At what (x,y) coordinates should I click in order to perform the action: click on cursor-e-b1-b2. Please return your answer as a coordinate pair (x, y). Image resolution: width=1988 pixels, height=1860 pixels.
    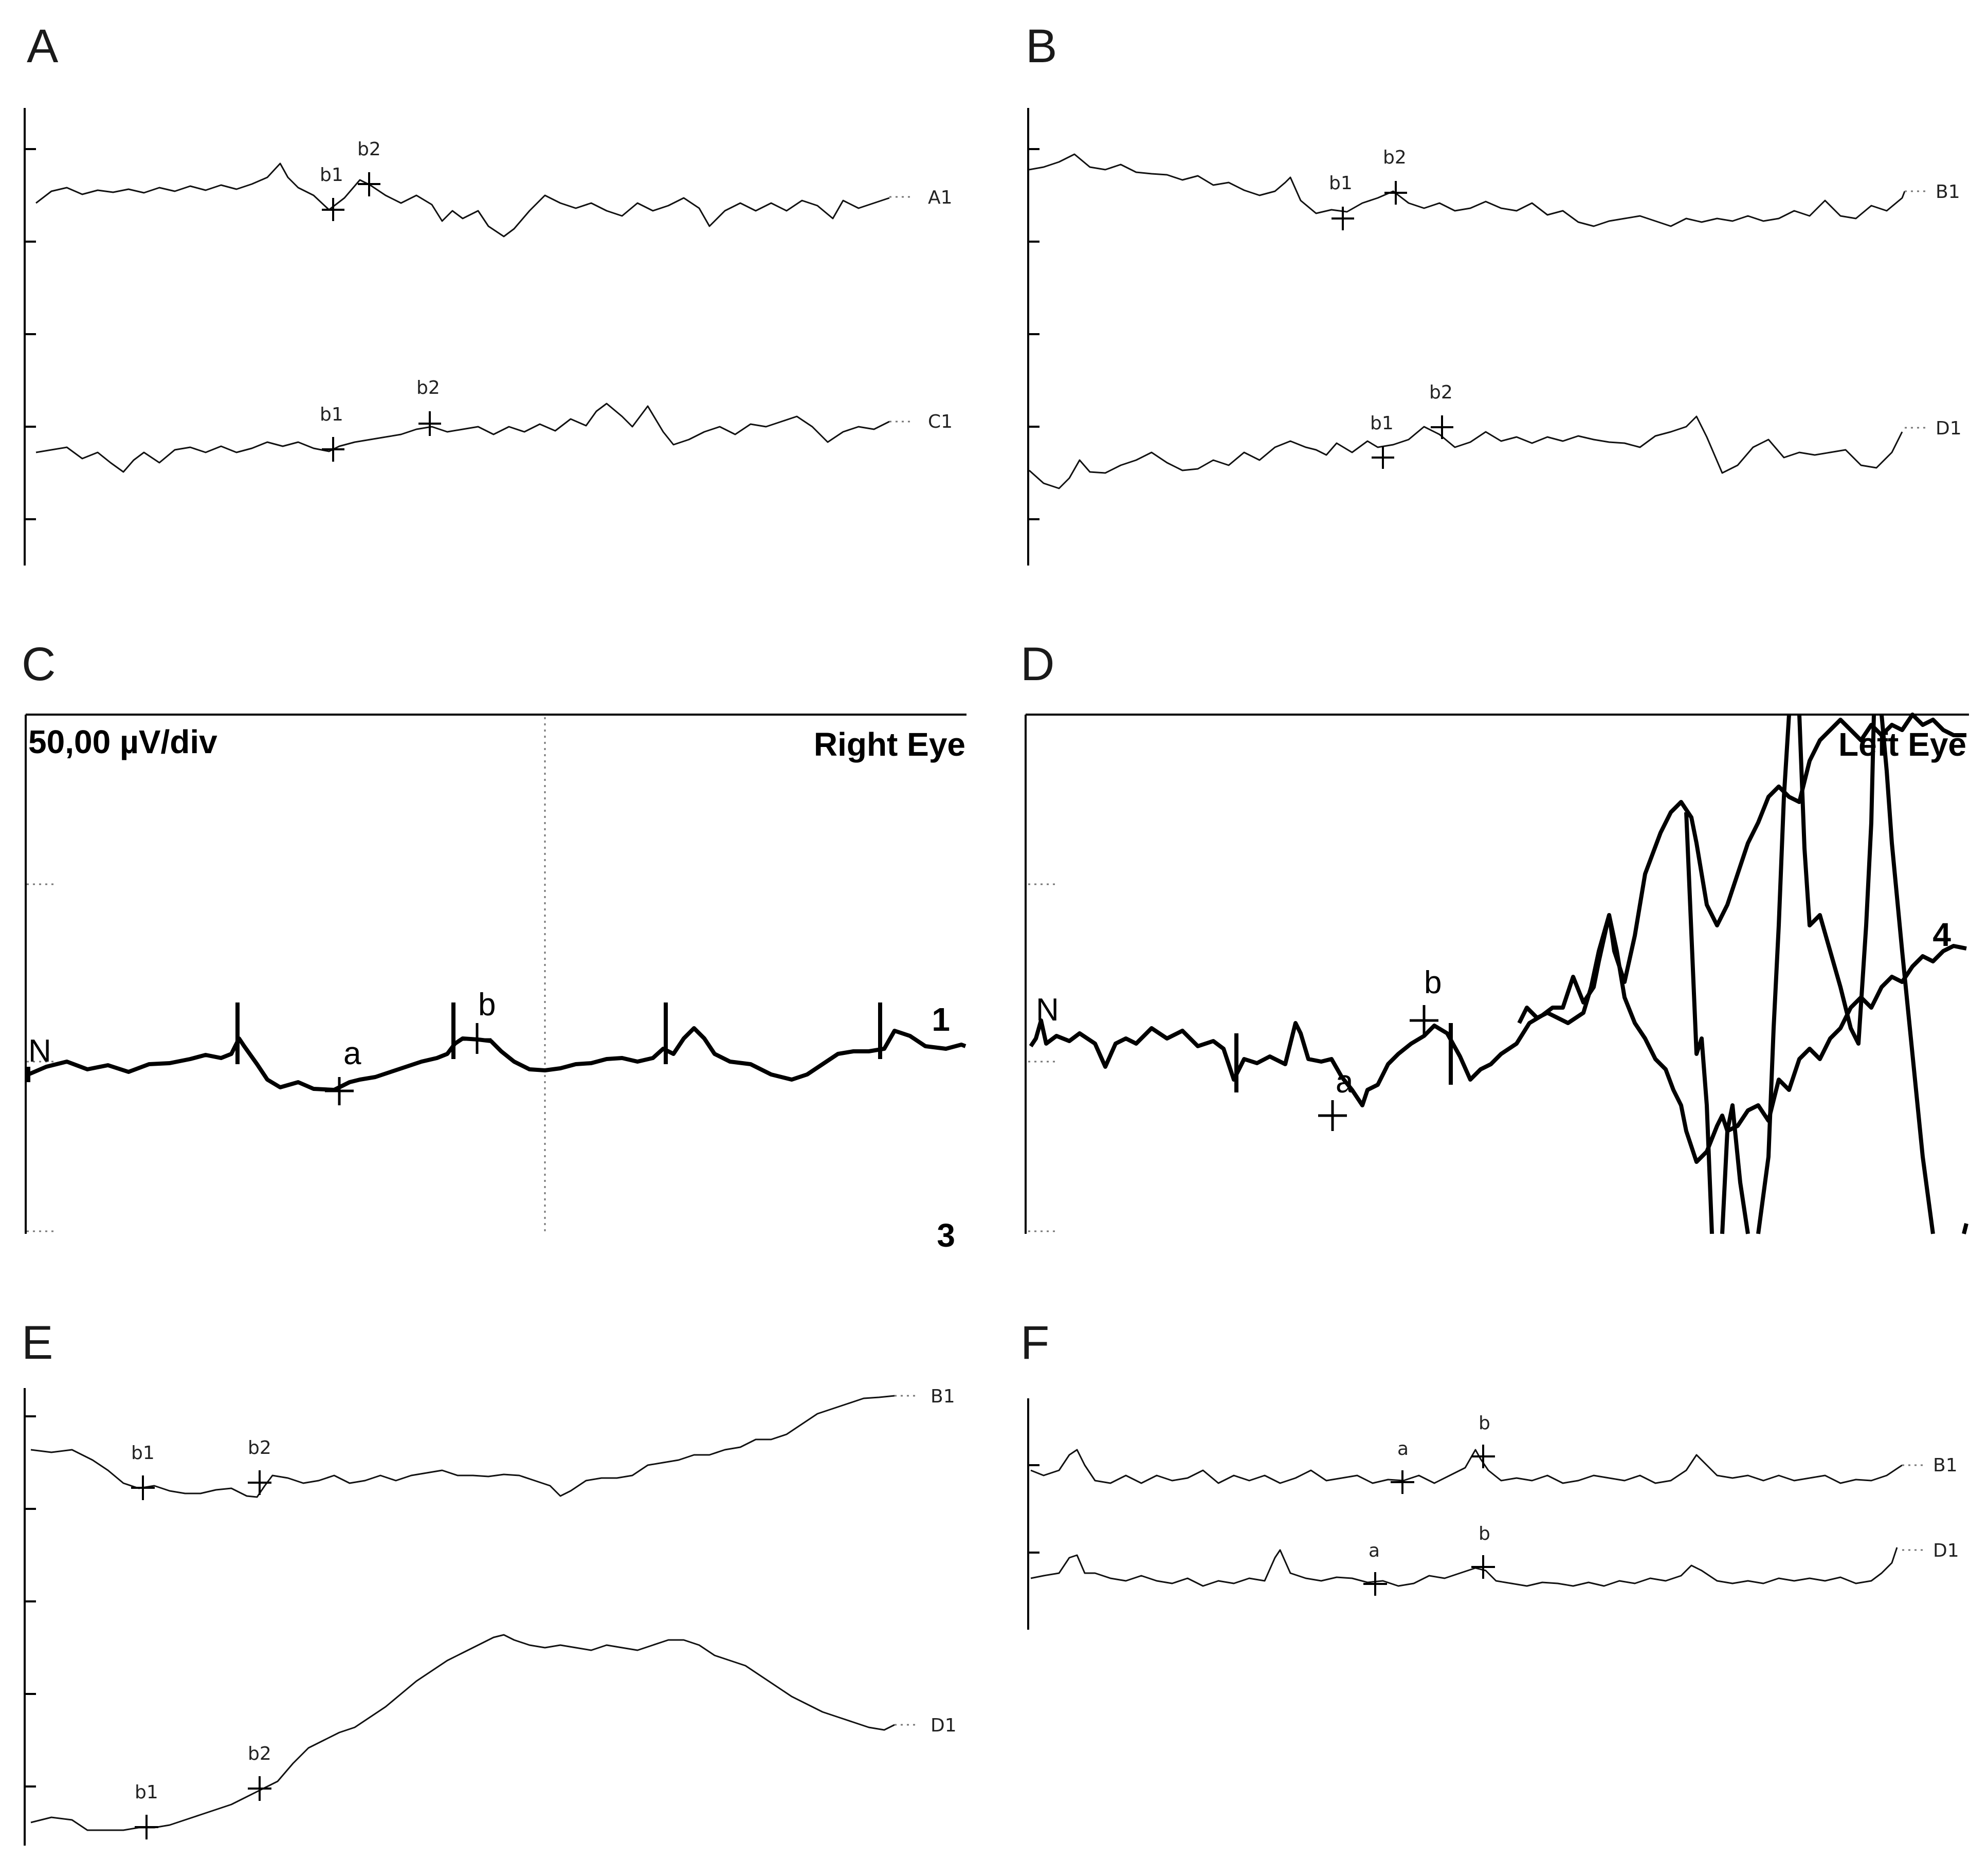
    Looking at the image, I should click on (259, 1482).